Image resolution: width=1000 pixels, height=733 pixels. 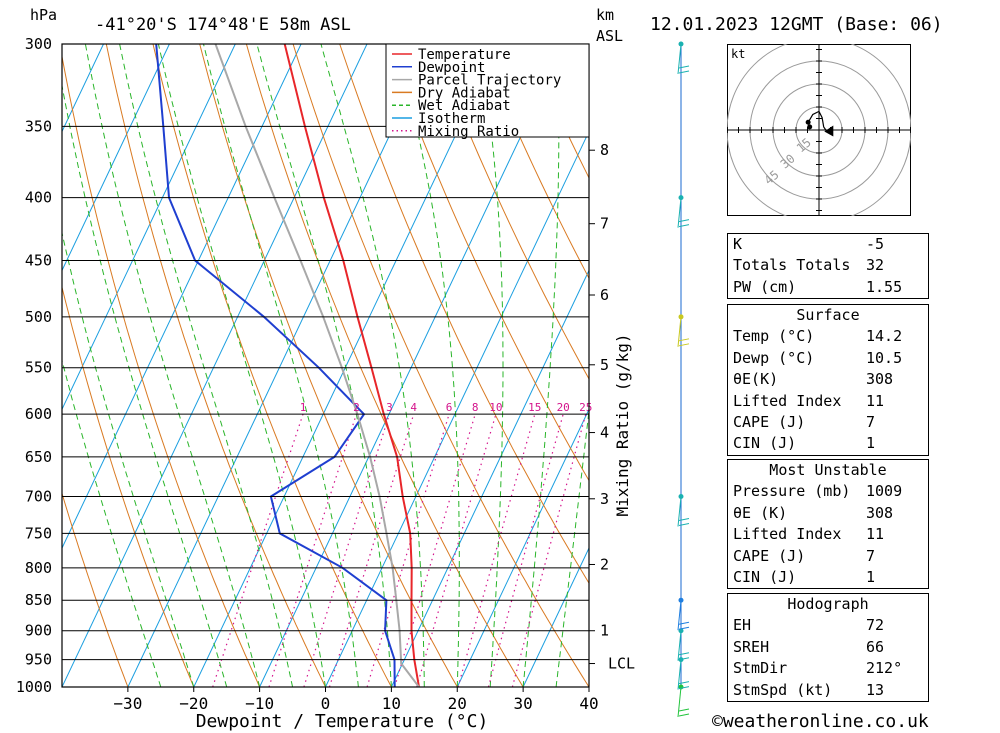 I want to click on asl-unit-label: ASL, so click(x=609, y=36).